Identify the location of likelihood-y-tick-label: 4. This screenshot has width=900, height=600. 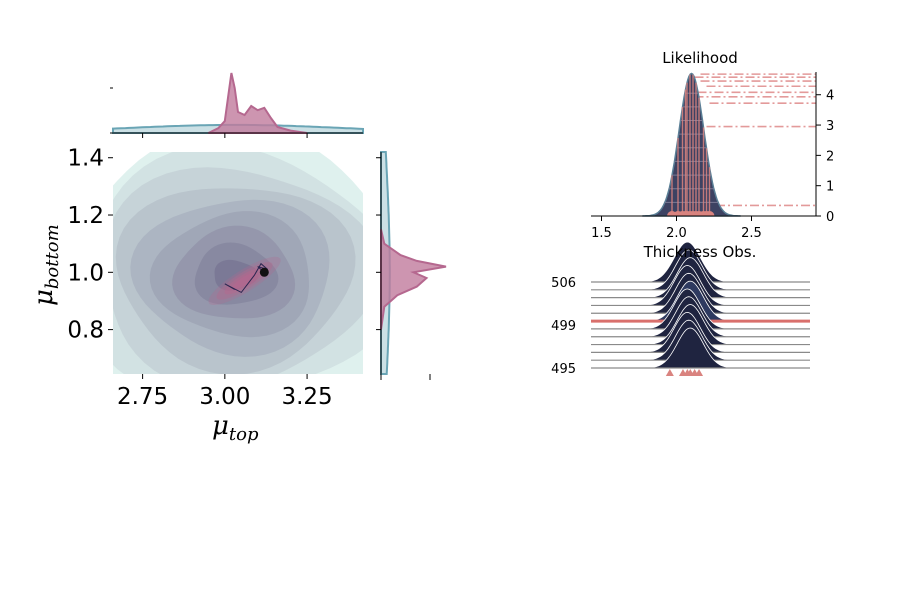
(830, 96).